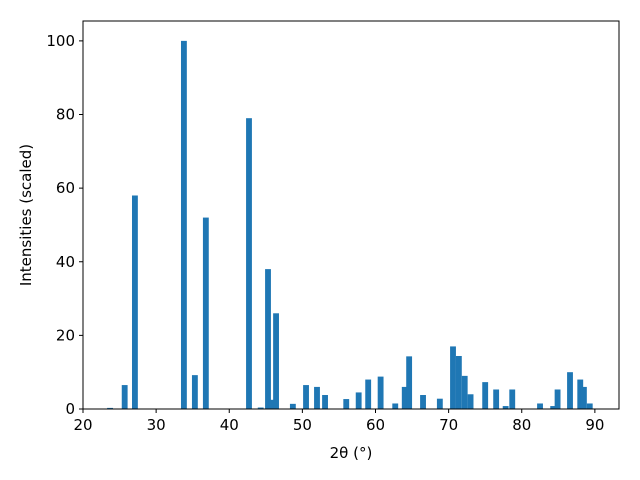  What do you see at coordinates (65, 335) in the screenshot?
I see `y-tick-label: 20` at bounding box center [65, 335].